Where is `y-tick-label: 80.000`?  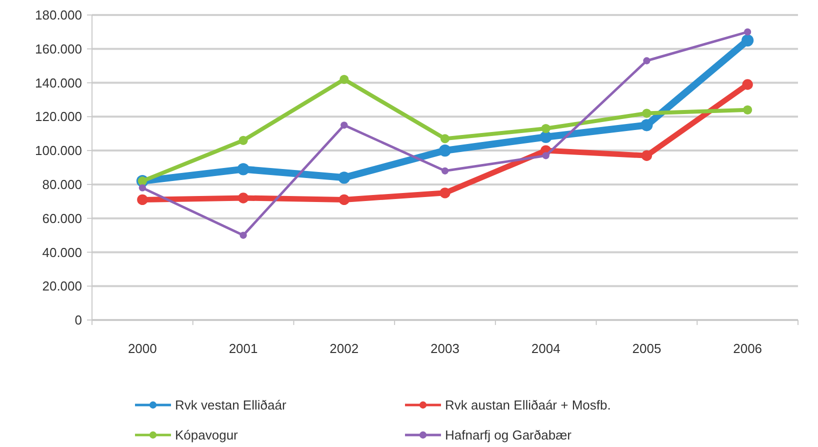
y-tick-label: 80.000 is located at coordinates (62, 184).